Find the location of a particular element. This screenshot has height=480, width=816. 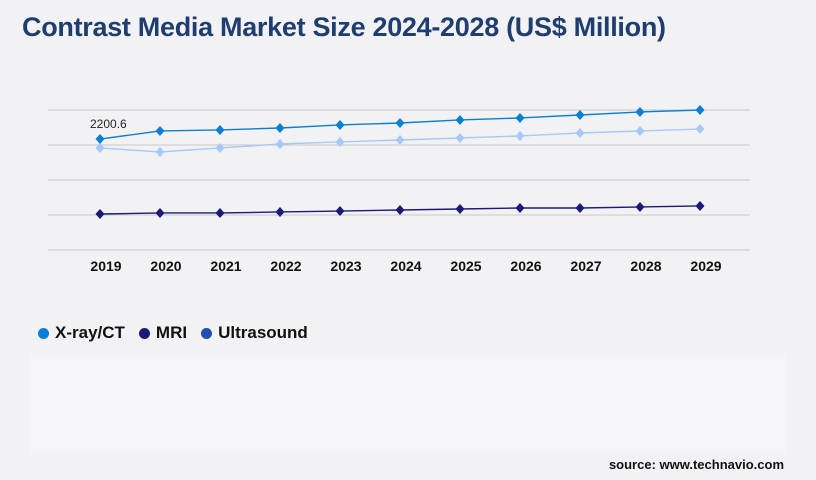

legend-item-mri: MRI is located at coordinates (163, 333).